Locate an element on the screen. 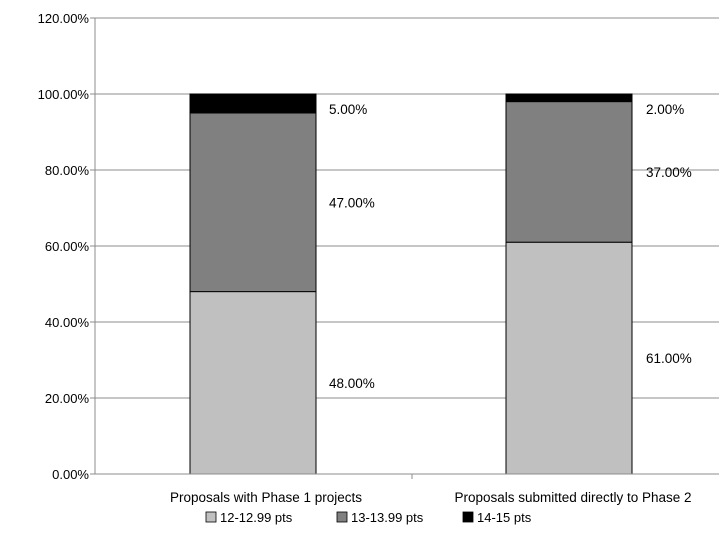  legend: 12-12.99 pts 13-13.99 pts 14-15 pts is located at coordinates (368, 517).